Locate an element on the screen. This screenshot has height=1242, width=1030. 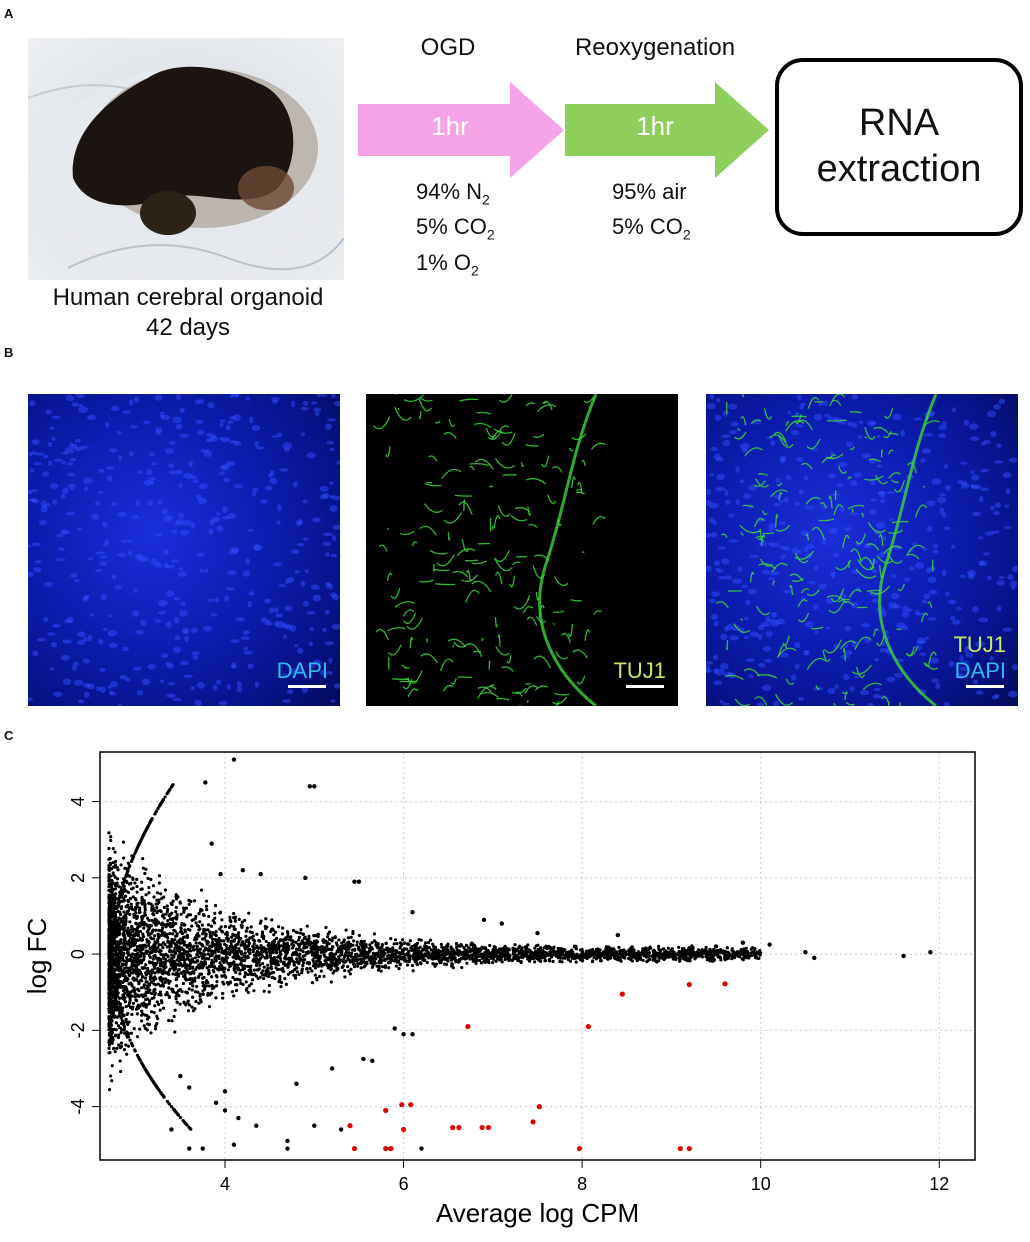
panel-label-b: B is located at coordinates (9, 352).